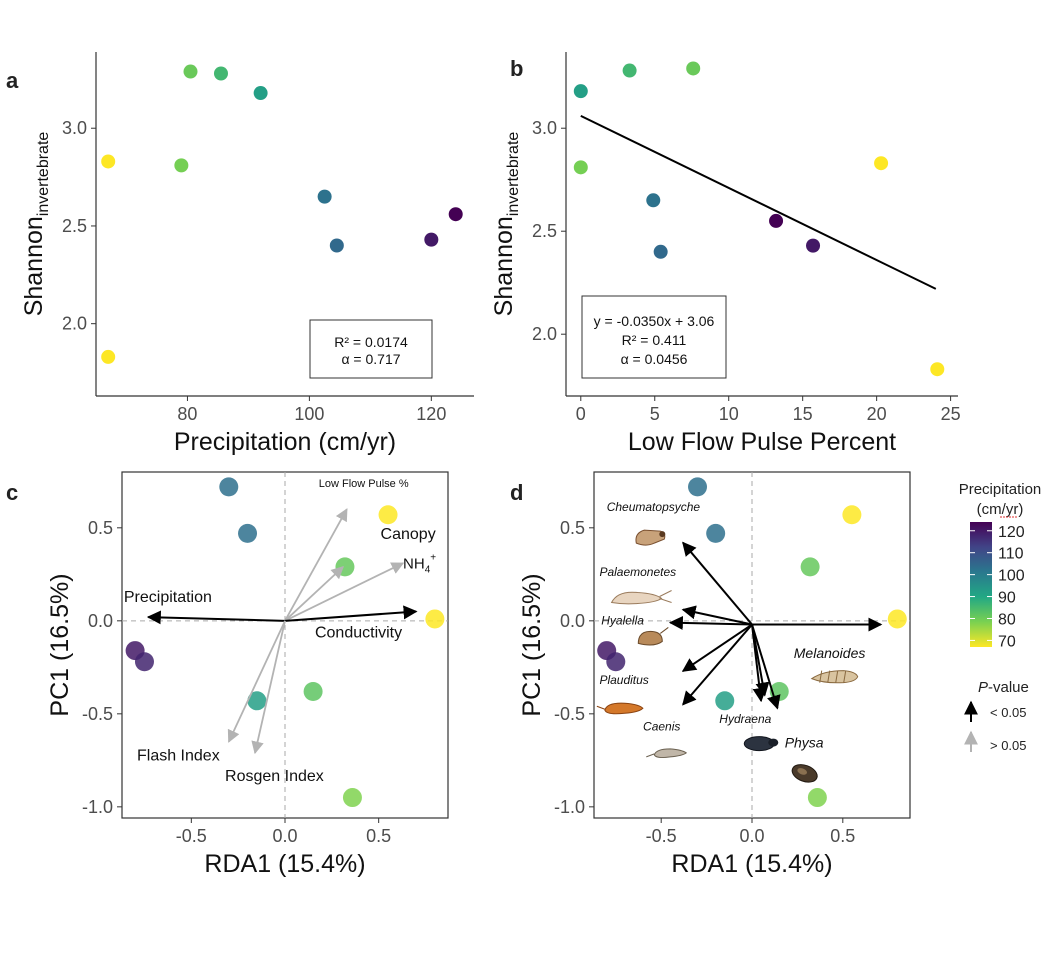 The image size is (1056, 960). What do you see at coordinates (654, 321) in the screenshot?
I see `stats-text: y = -0.0350x + 3.06` at bounding box center [654, 321].